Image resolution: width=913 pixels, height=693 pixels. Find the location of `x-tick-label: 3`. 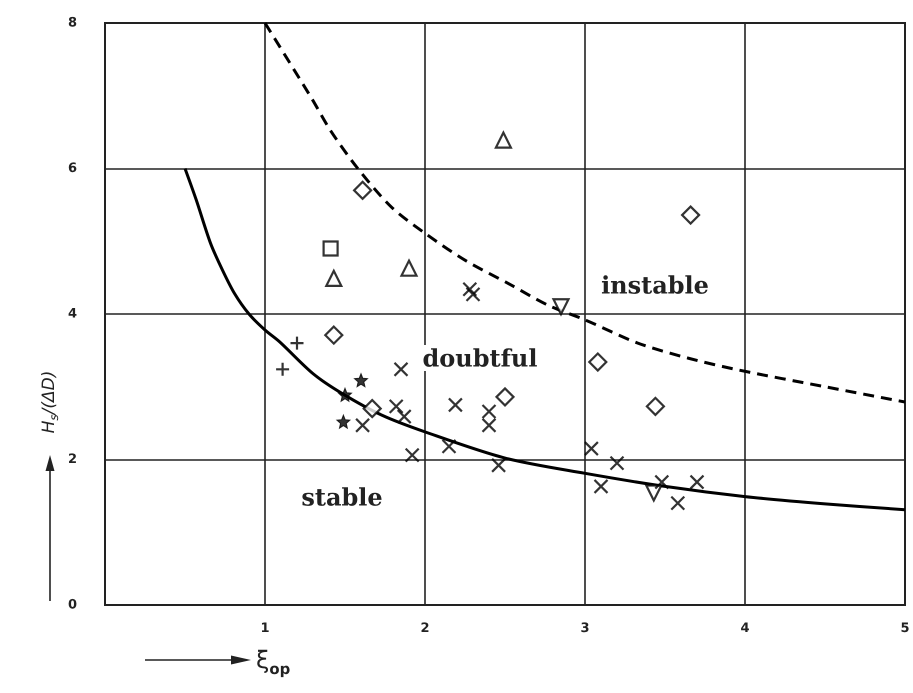

x-tick-label: 3 is located at coordinates (585, 628).